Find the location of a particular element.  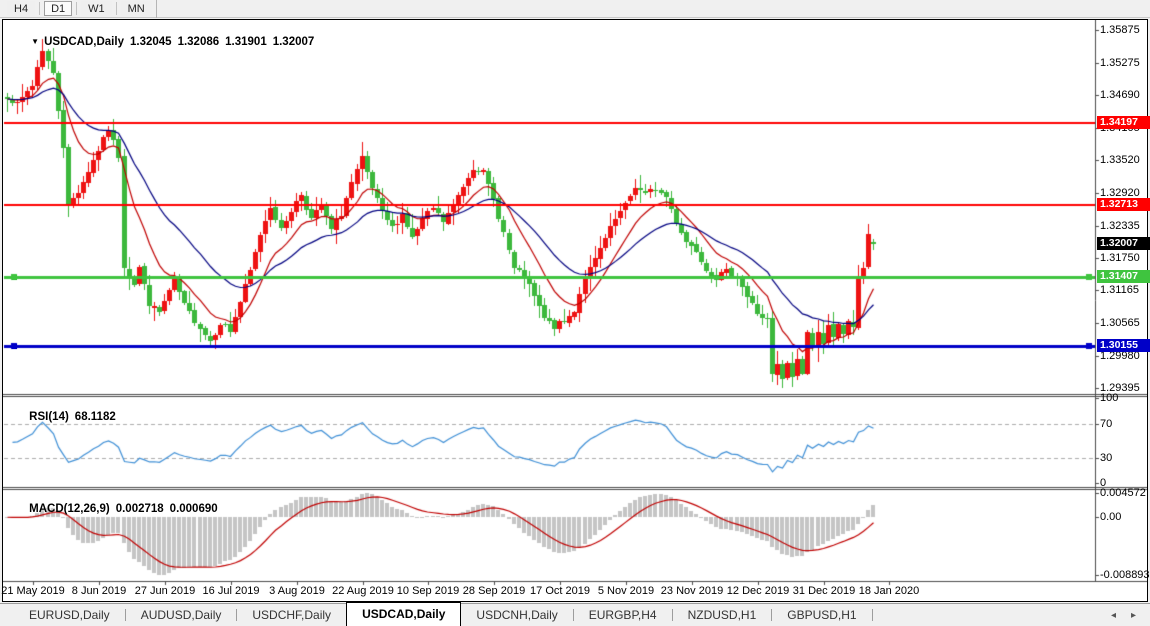

tab-gbpusd-h1: GBPUSD,H1 is located at coordinates (822, 615).